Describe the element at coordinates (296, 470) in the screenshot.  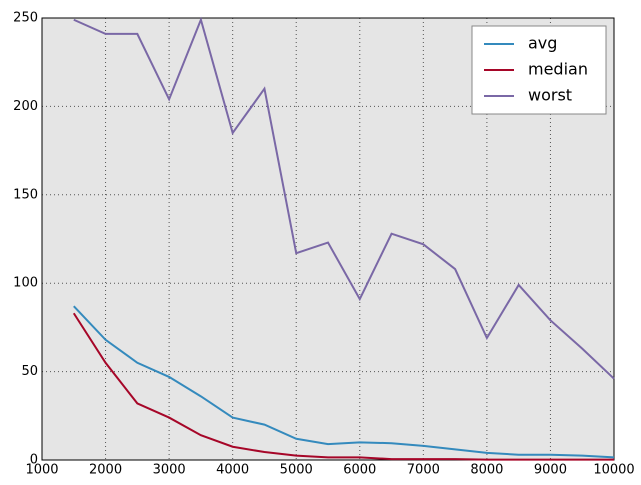
I see `x-tick-label: 5000` at that location.